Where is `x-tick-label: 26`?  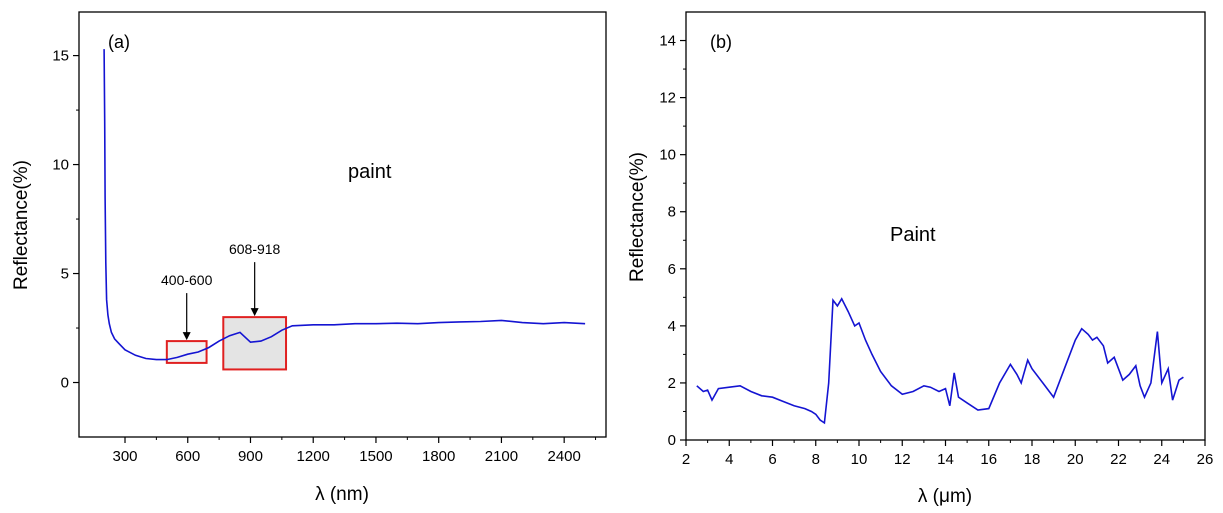 x-tick-label: 26 is located at coordinates (1205, 459).